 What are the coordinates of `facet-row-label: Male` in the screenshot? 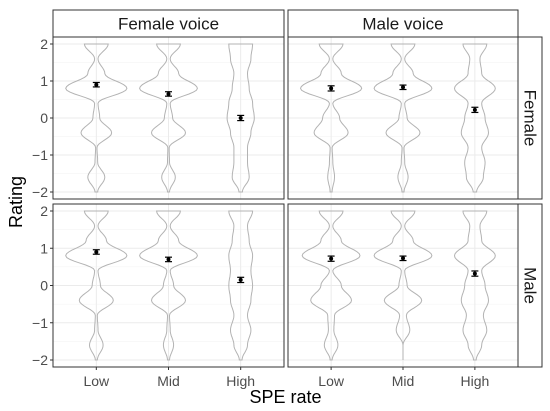 It's located at (530, 285).